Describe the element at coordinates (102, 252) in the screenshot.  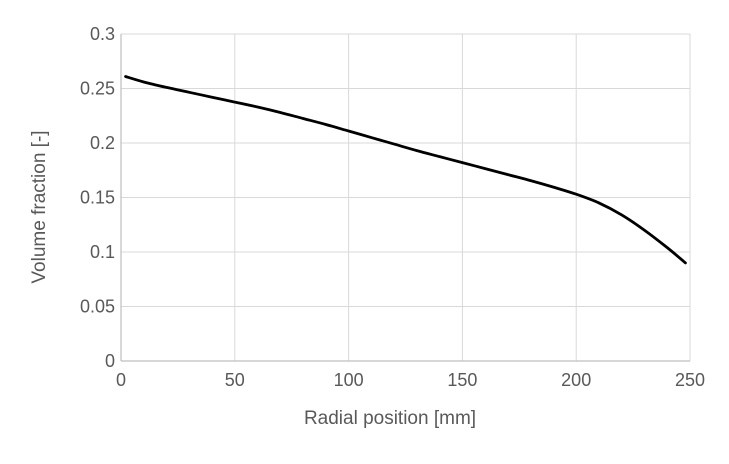
I see `y-tick-label: 0.1` at that location.